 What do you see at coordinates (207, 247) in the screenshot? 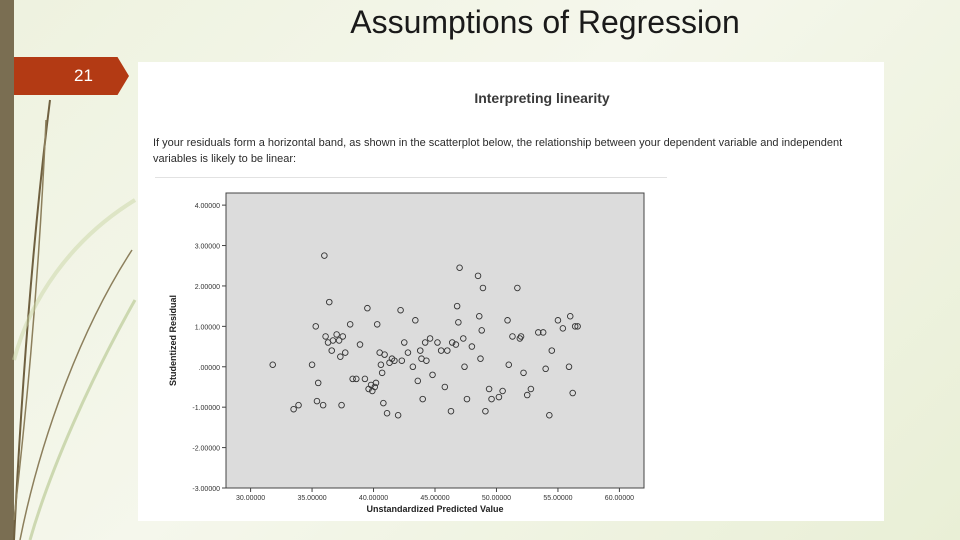
I see `y-tick-label: 3.00000` at bounding box center [207, 247].